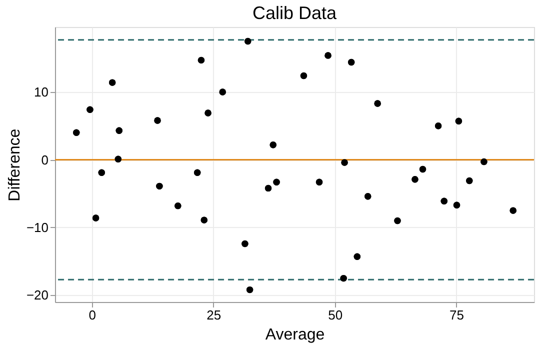  Describe the element at coordinates (457, 315) in the screenshot. I see `x-tick-label: 75` at that location.